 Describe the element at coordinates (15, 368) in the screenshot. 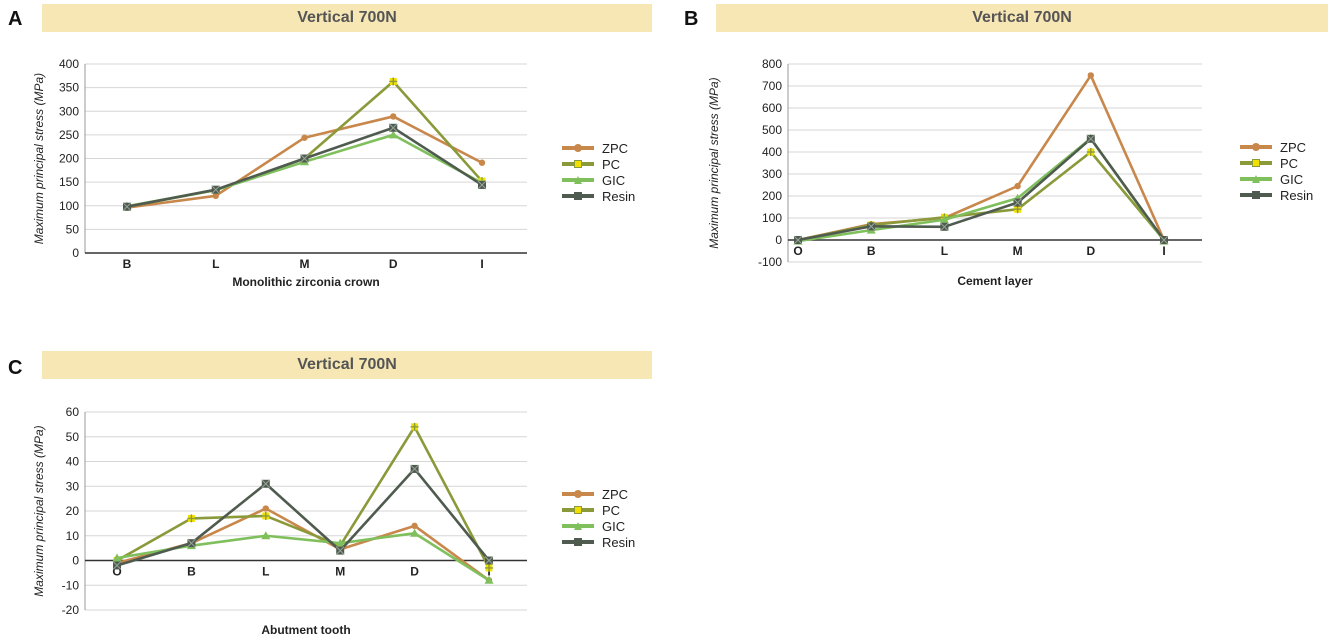

I see `panel-label: C` at that location.